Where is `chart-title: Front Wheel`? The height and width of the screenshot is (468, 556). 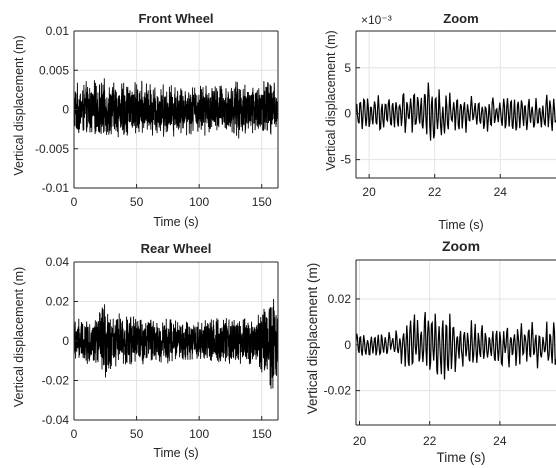
chart-title: Front Wheel is located at coordinates (175, 18).